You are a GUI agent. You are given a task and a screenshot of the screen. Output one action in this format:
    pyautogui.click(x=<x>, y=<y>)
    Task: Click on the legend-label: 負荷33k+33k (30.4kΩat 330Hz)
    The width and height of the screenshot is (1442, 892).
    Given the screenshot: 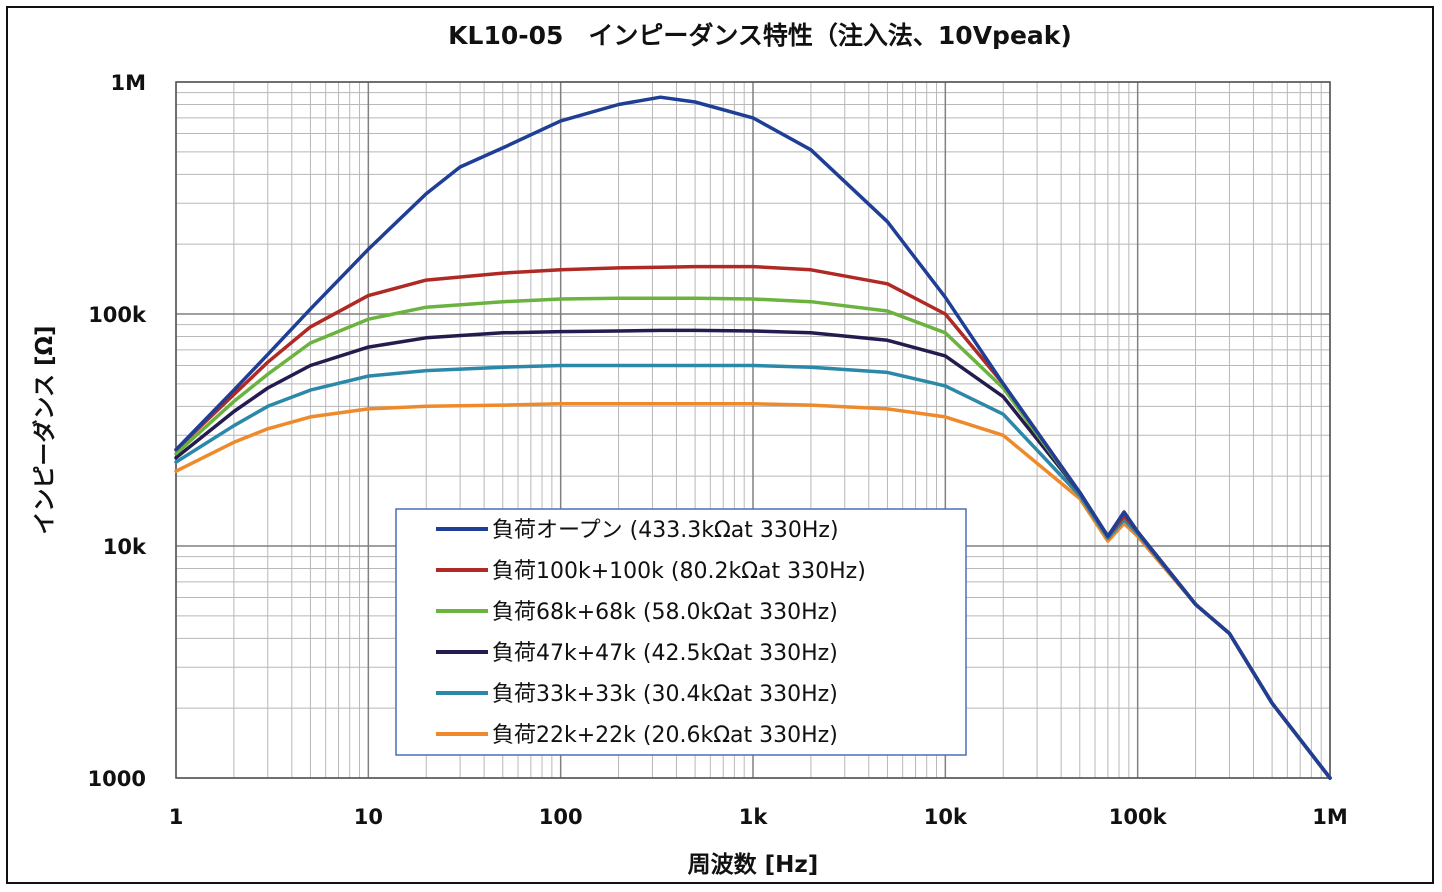 What is the action you would take?
    pyautogui.click(x=665, y=694)
    